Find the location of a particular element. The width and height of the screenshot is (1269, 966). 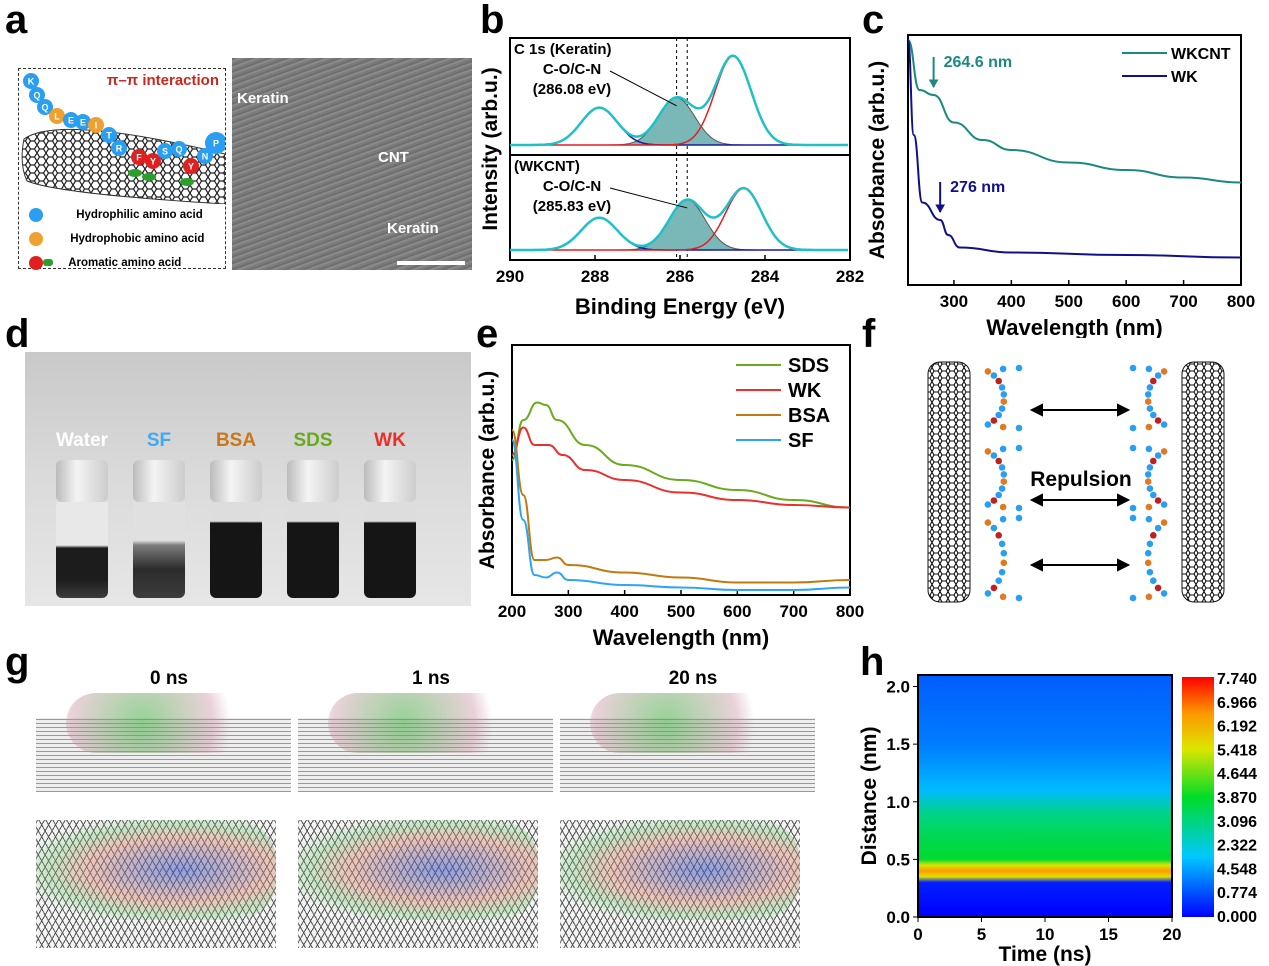

x-tick-label: 5 is located at coordinates (981, 934).